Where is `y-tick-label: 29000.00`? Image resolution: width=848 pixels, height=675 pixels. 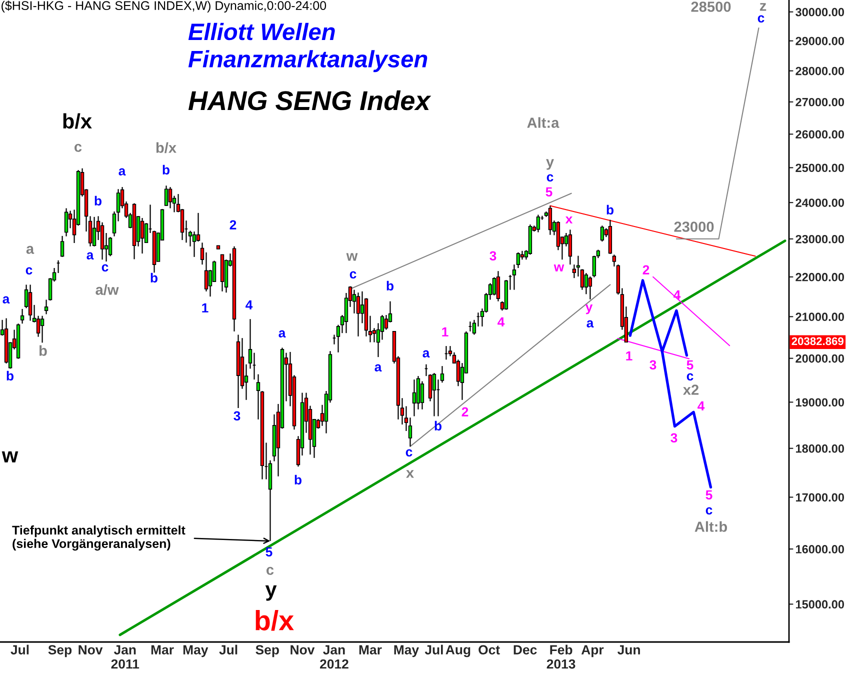 y-tick-label: 29000.00 is located at coordinates (820, 41).